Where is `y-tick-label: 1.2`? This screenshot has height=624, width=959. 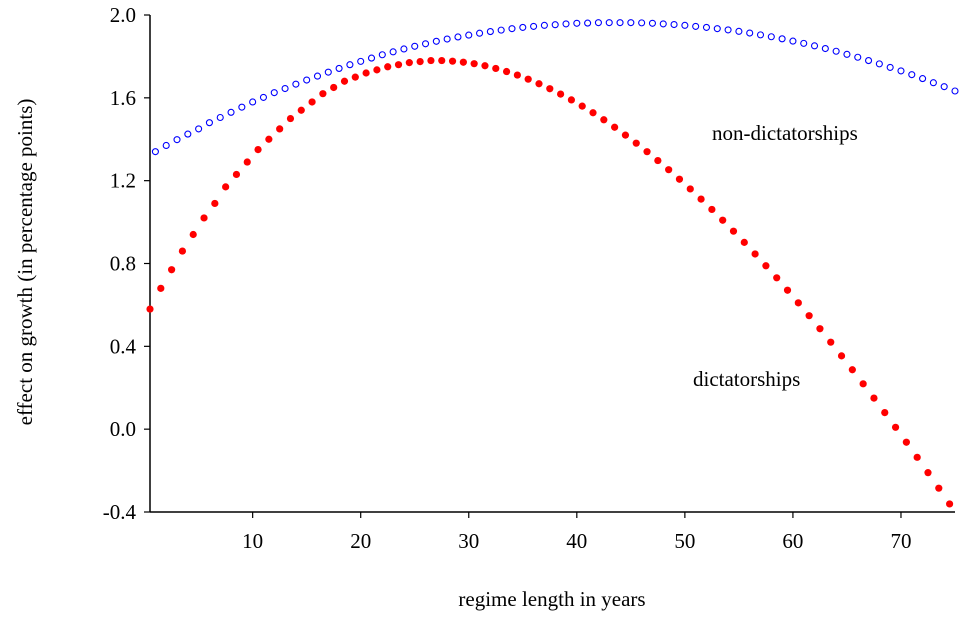 y-tick-label: 1.2 is located at coordinates (123, 181).